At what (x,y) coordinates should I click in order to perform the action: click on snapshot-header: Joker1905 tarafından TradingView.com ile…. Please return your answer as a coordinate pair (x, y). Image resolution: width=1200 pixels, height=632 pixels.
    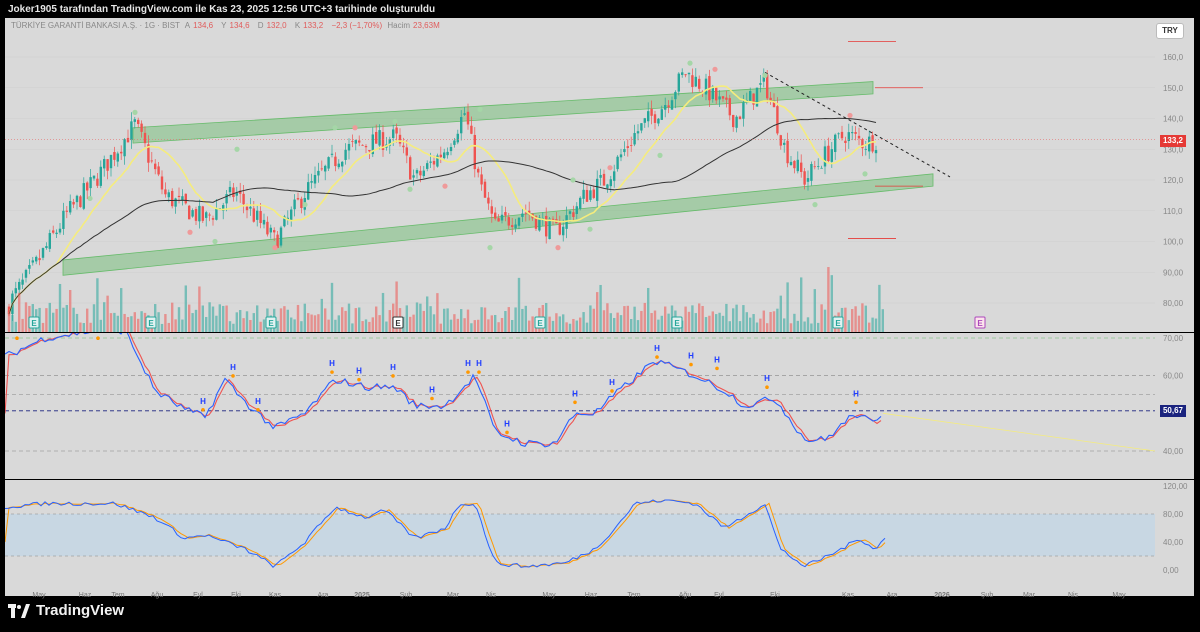
    Looking at the image, I should click on (222, 9).